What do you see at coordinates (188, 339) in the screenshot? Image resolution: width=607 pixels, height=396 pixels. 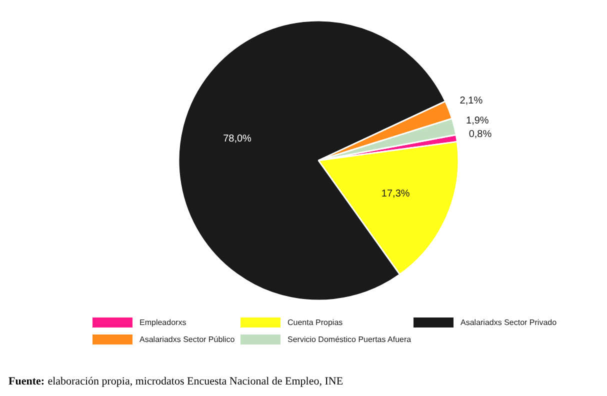 I see `legend-label: Asalariadxs Sector Público` at bounding box center [188, 339].